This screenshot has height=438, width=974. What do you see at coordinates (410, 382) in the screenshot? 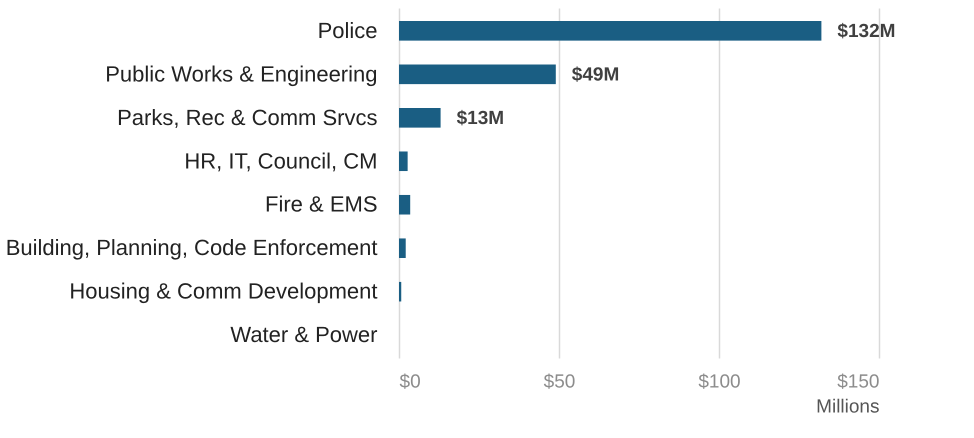
I see `x-tick-label: $0` at bounding box center [410, 382].